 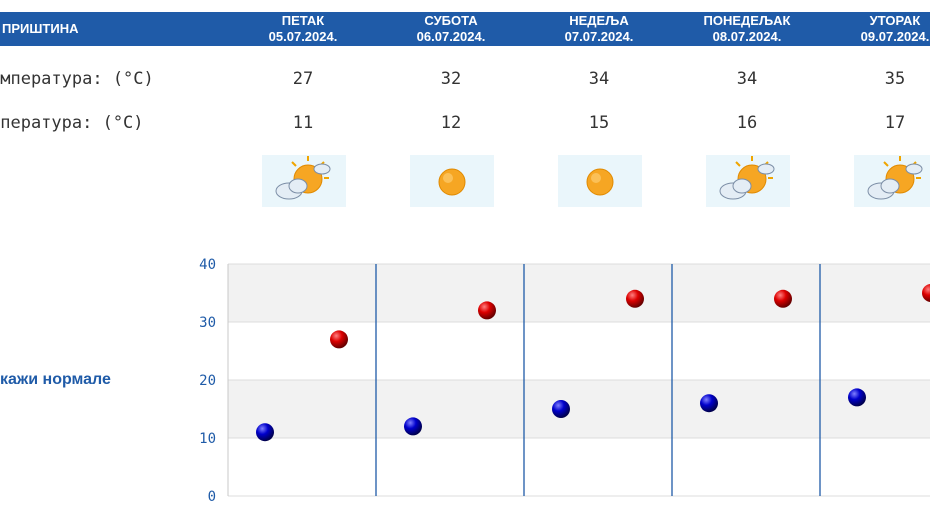 What do you see at coordinates (747, 20) in the screenshot?
I see `day-name: ПОНЕДЕЉАК` at bounding box center [747, 20].